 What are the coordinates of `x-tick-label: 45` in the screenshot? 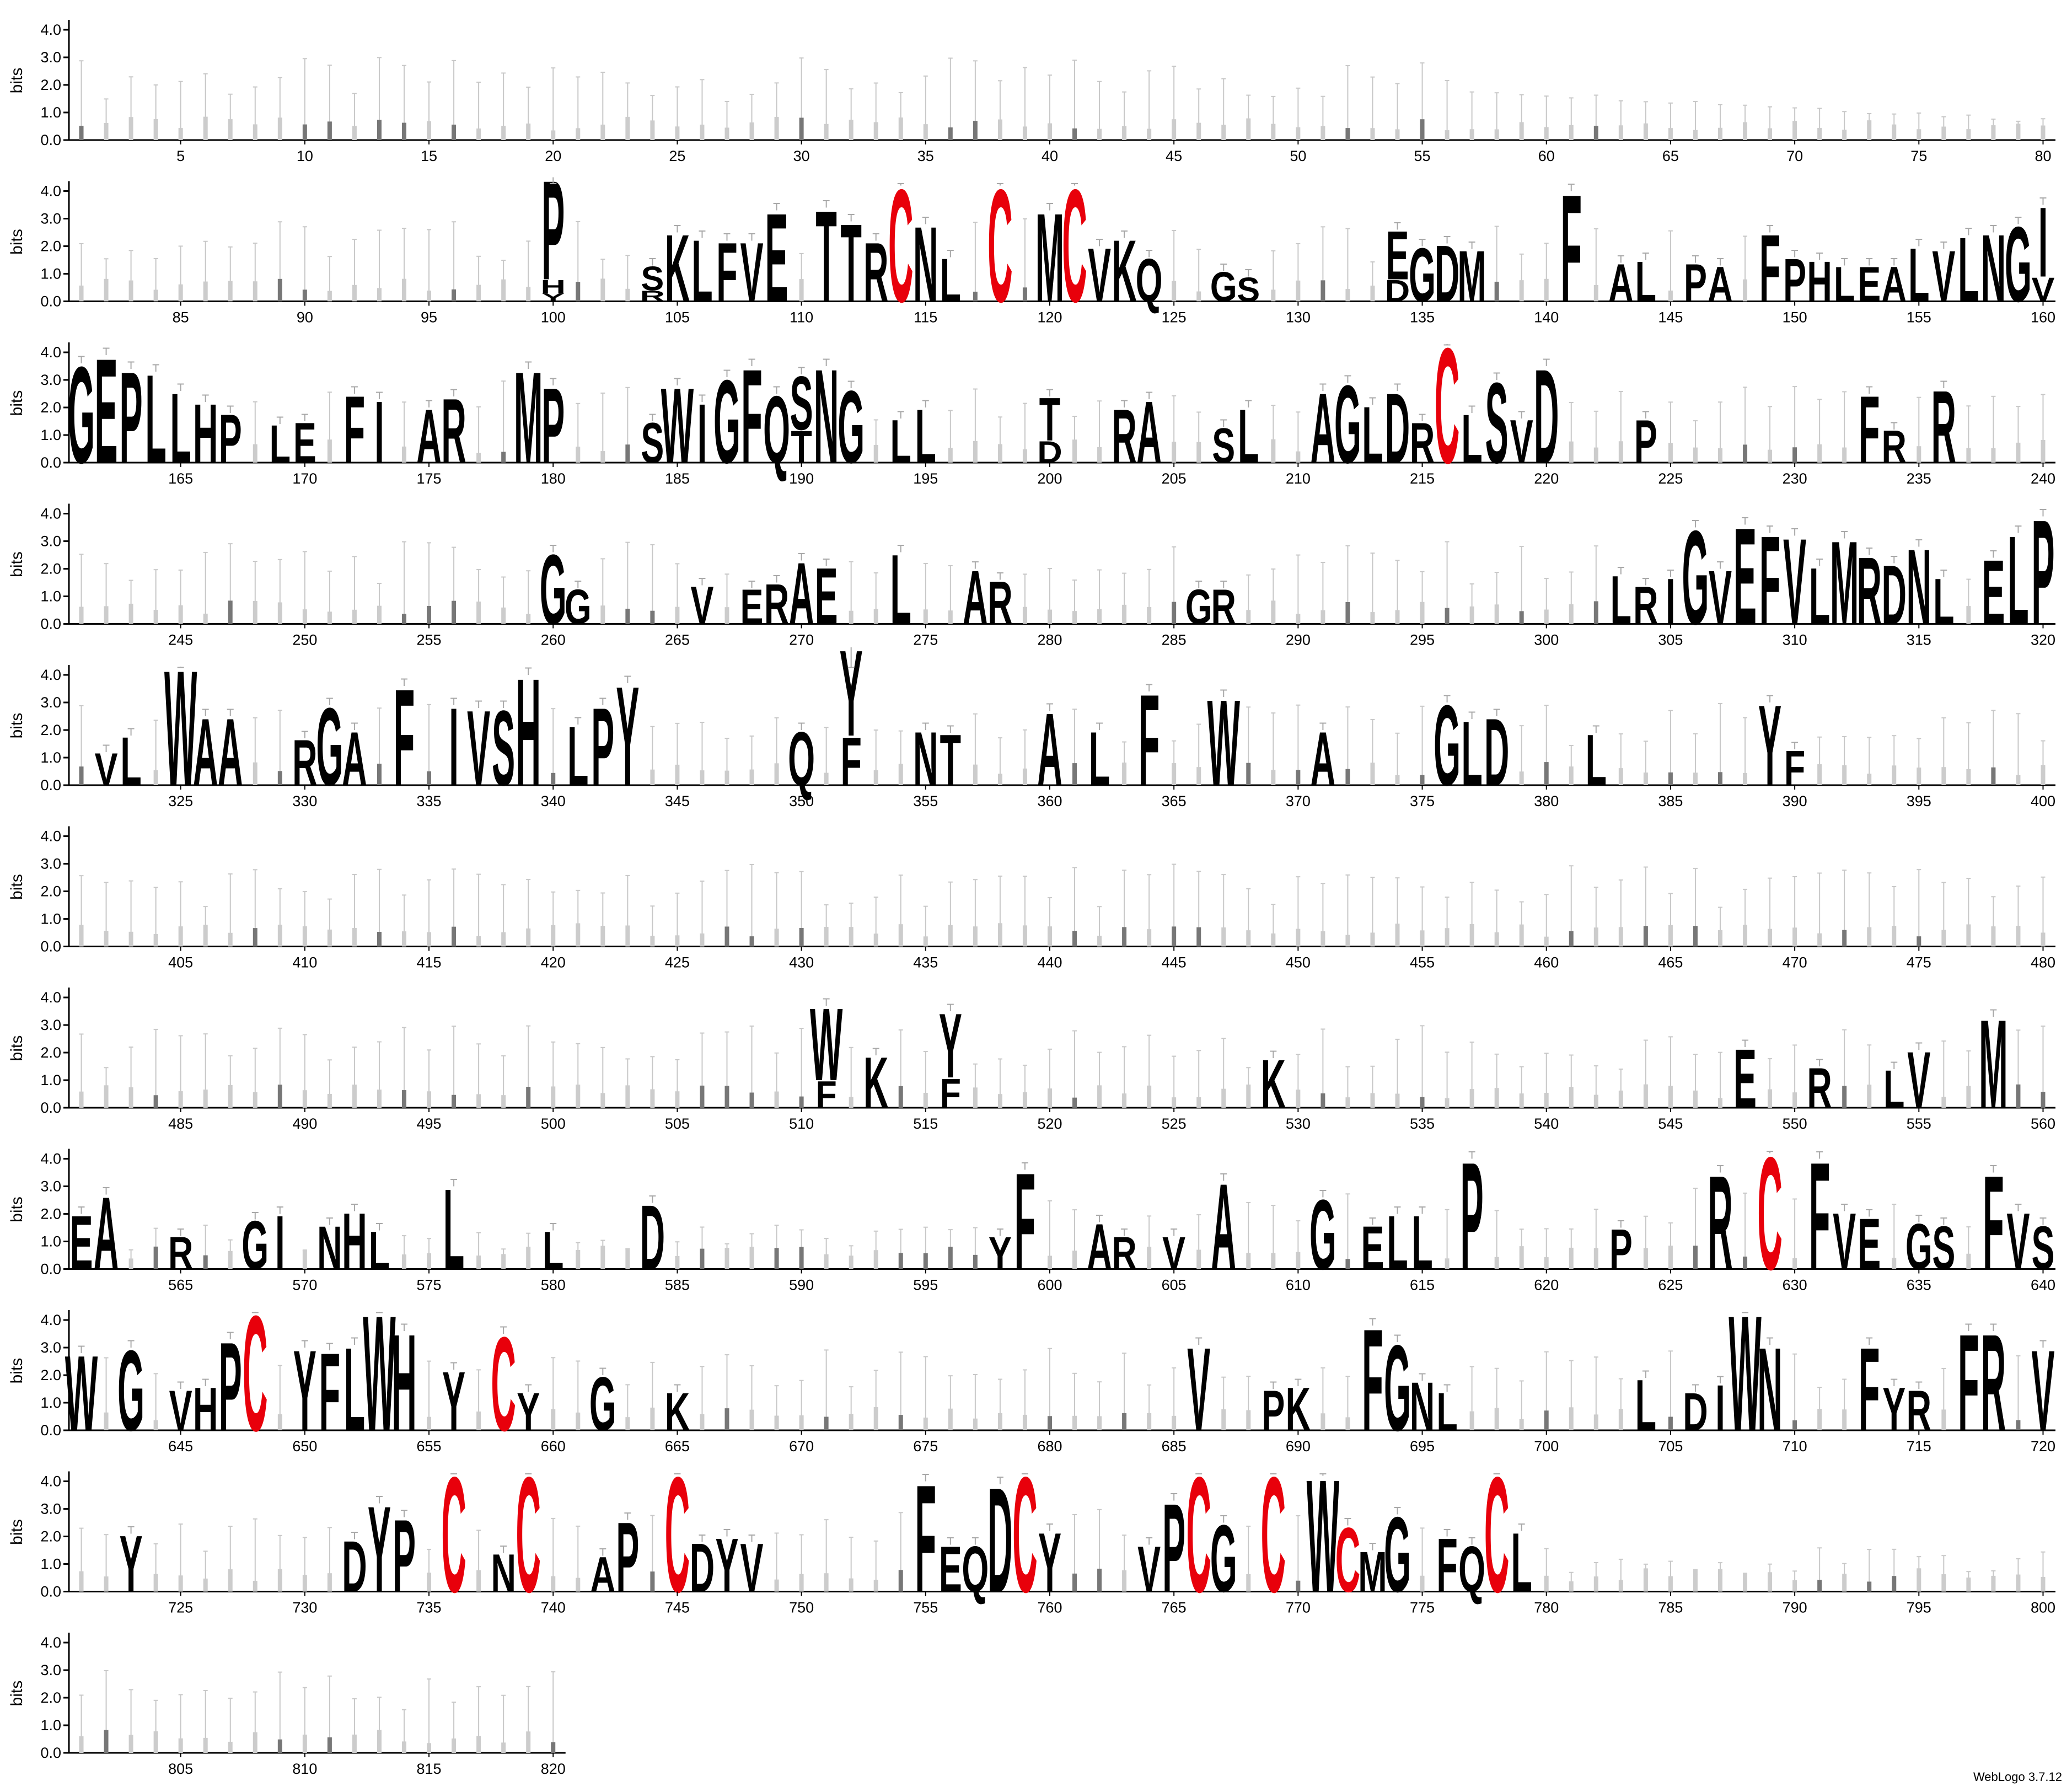 It's located at (1174, 156).